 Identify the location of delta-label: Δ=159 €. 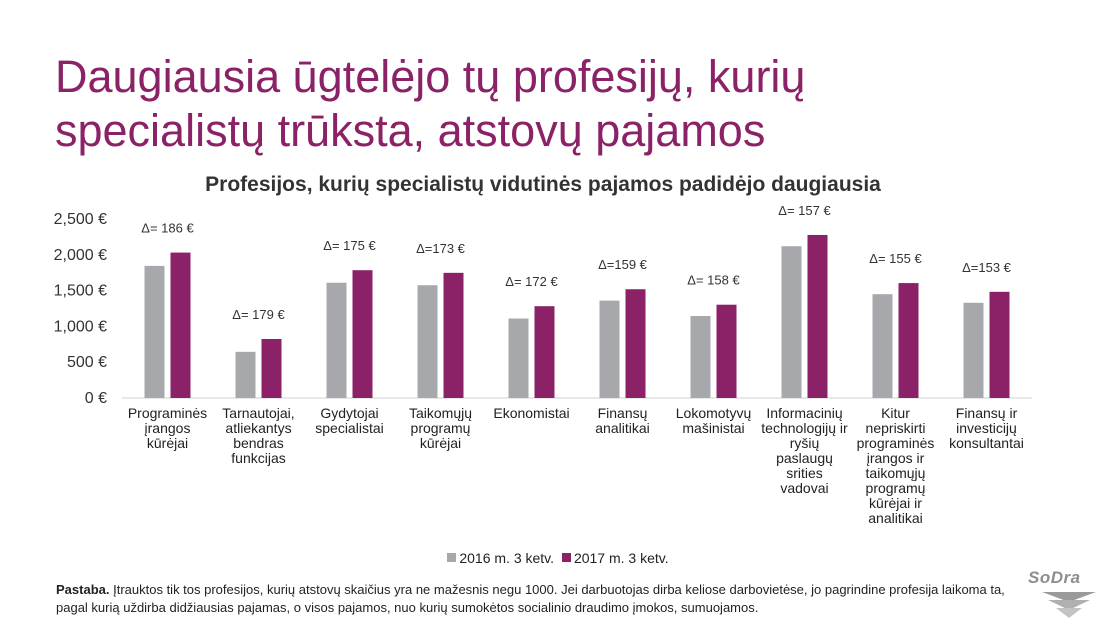
(623, 264).